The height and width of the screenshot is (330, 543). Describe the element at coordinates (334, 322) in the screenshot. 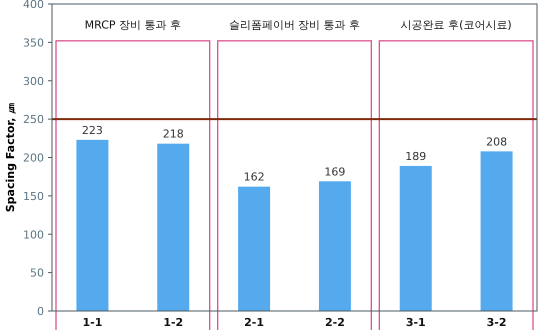

I see `x-tick-label: 2-2` at that location.